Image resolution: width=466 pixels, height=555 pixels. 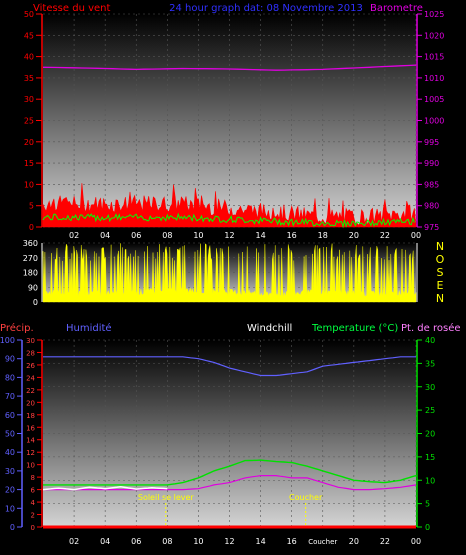 I want to click on right-tick-label: 1005, so click(x=434, y=99).